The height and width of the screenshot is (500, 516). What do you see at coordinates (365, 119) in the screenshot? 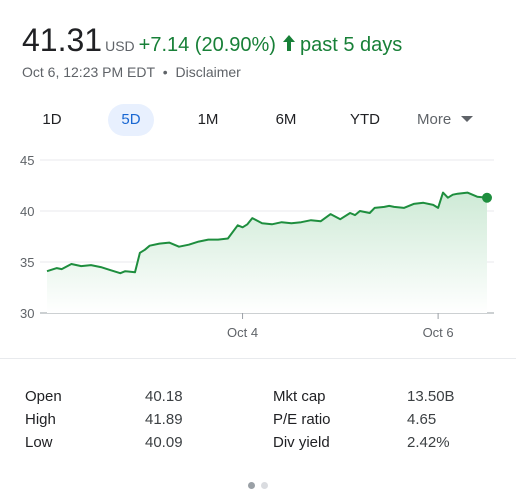
I see `tab-ytd: YTD` at bounding box center [365, 119].